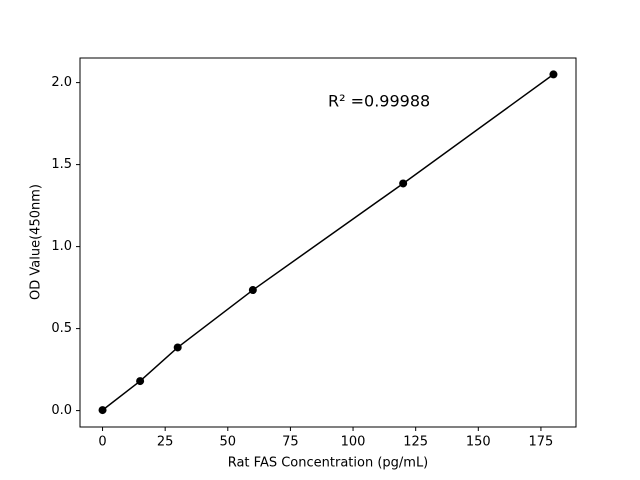  What do you see at coordinates (541, 442) in the screenshot?
I see `x-tick-label: 175` at bounding box center [541, 442].